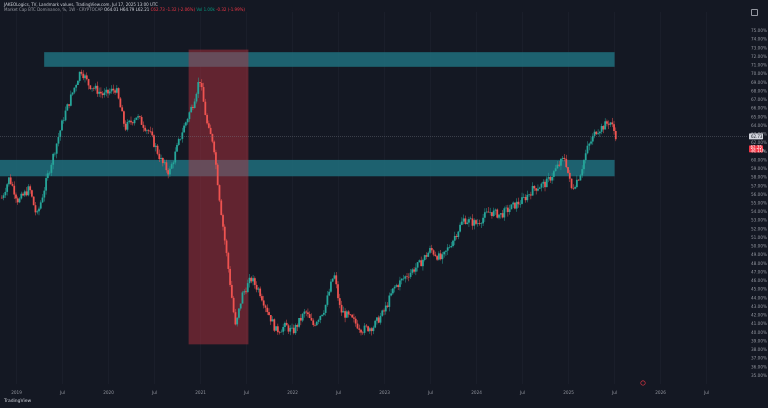 The width and height of the screenshot is (768, 408). What do you see at coordinates (757, 146) in the screenshot?
I see `alert-price-badge-text: 62.35` at bounding box center [757, 146].